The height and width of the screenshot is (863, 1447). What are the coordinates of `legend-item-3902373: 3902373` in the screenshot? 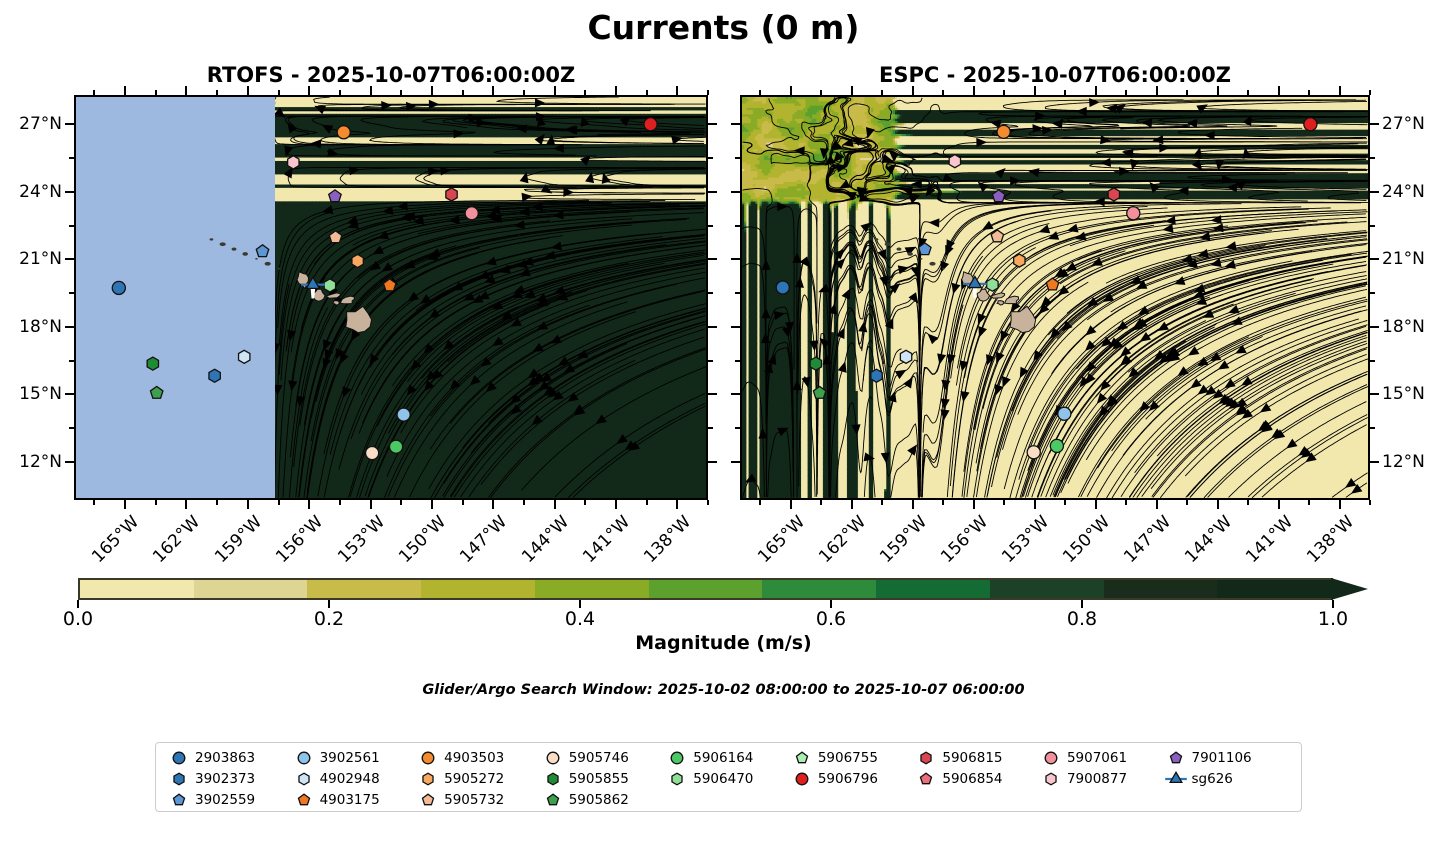 It's located at (232, 779).